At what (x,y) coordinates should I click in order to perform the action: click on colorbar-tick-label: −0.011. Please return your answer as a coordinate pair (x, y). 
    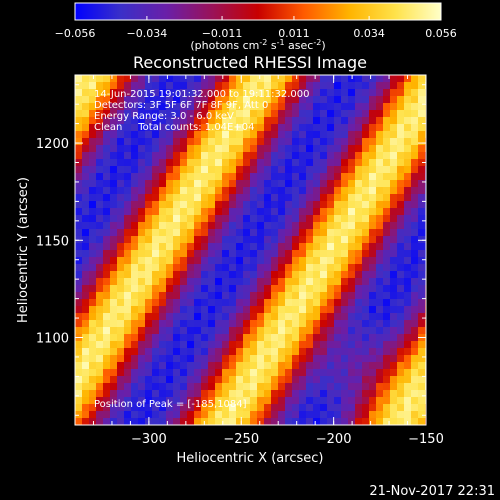
    Looking at the image, I should click on (222, 33).